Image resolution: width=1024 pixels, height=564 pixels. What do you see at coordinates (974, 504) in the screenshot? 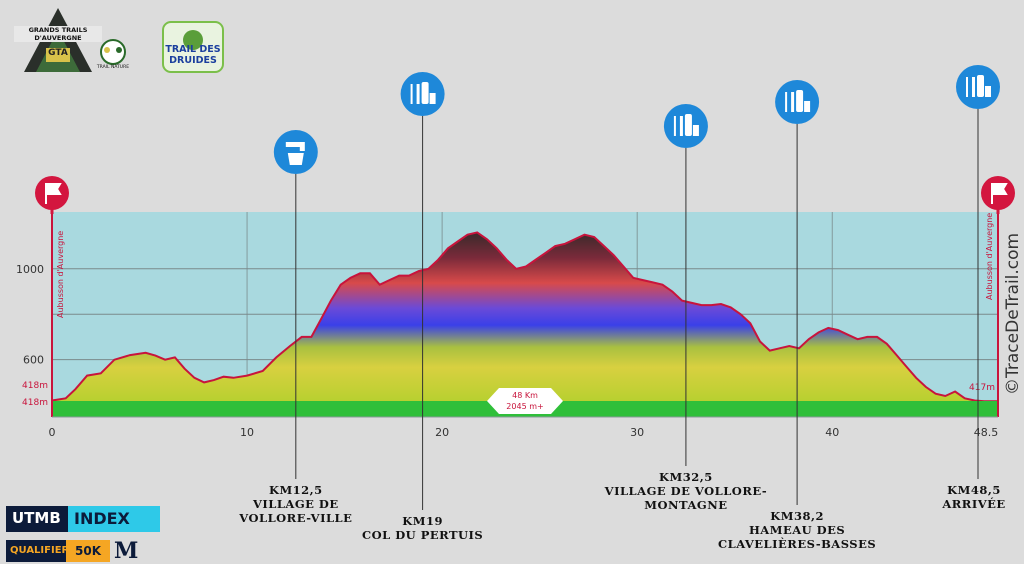
I see `caption-line: ARRIVÉE` at bounding box center [974, 504].